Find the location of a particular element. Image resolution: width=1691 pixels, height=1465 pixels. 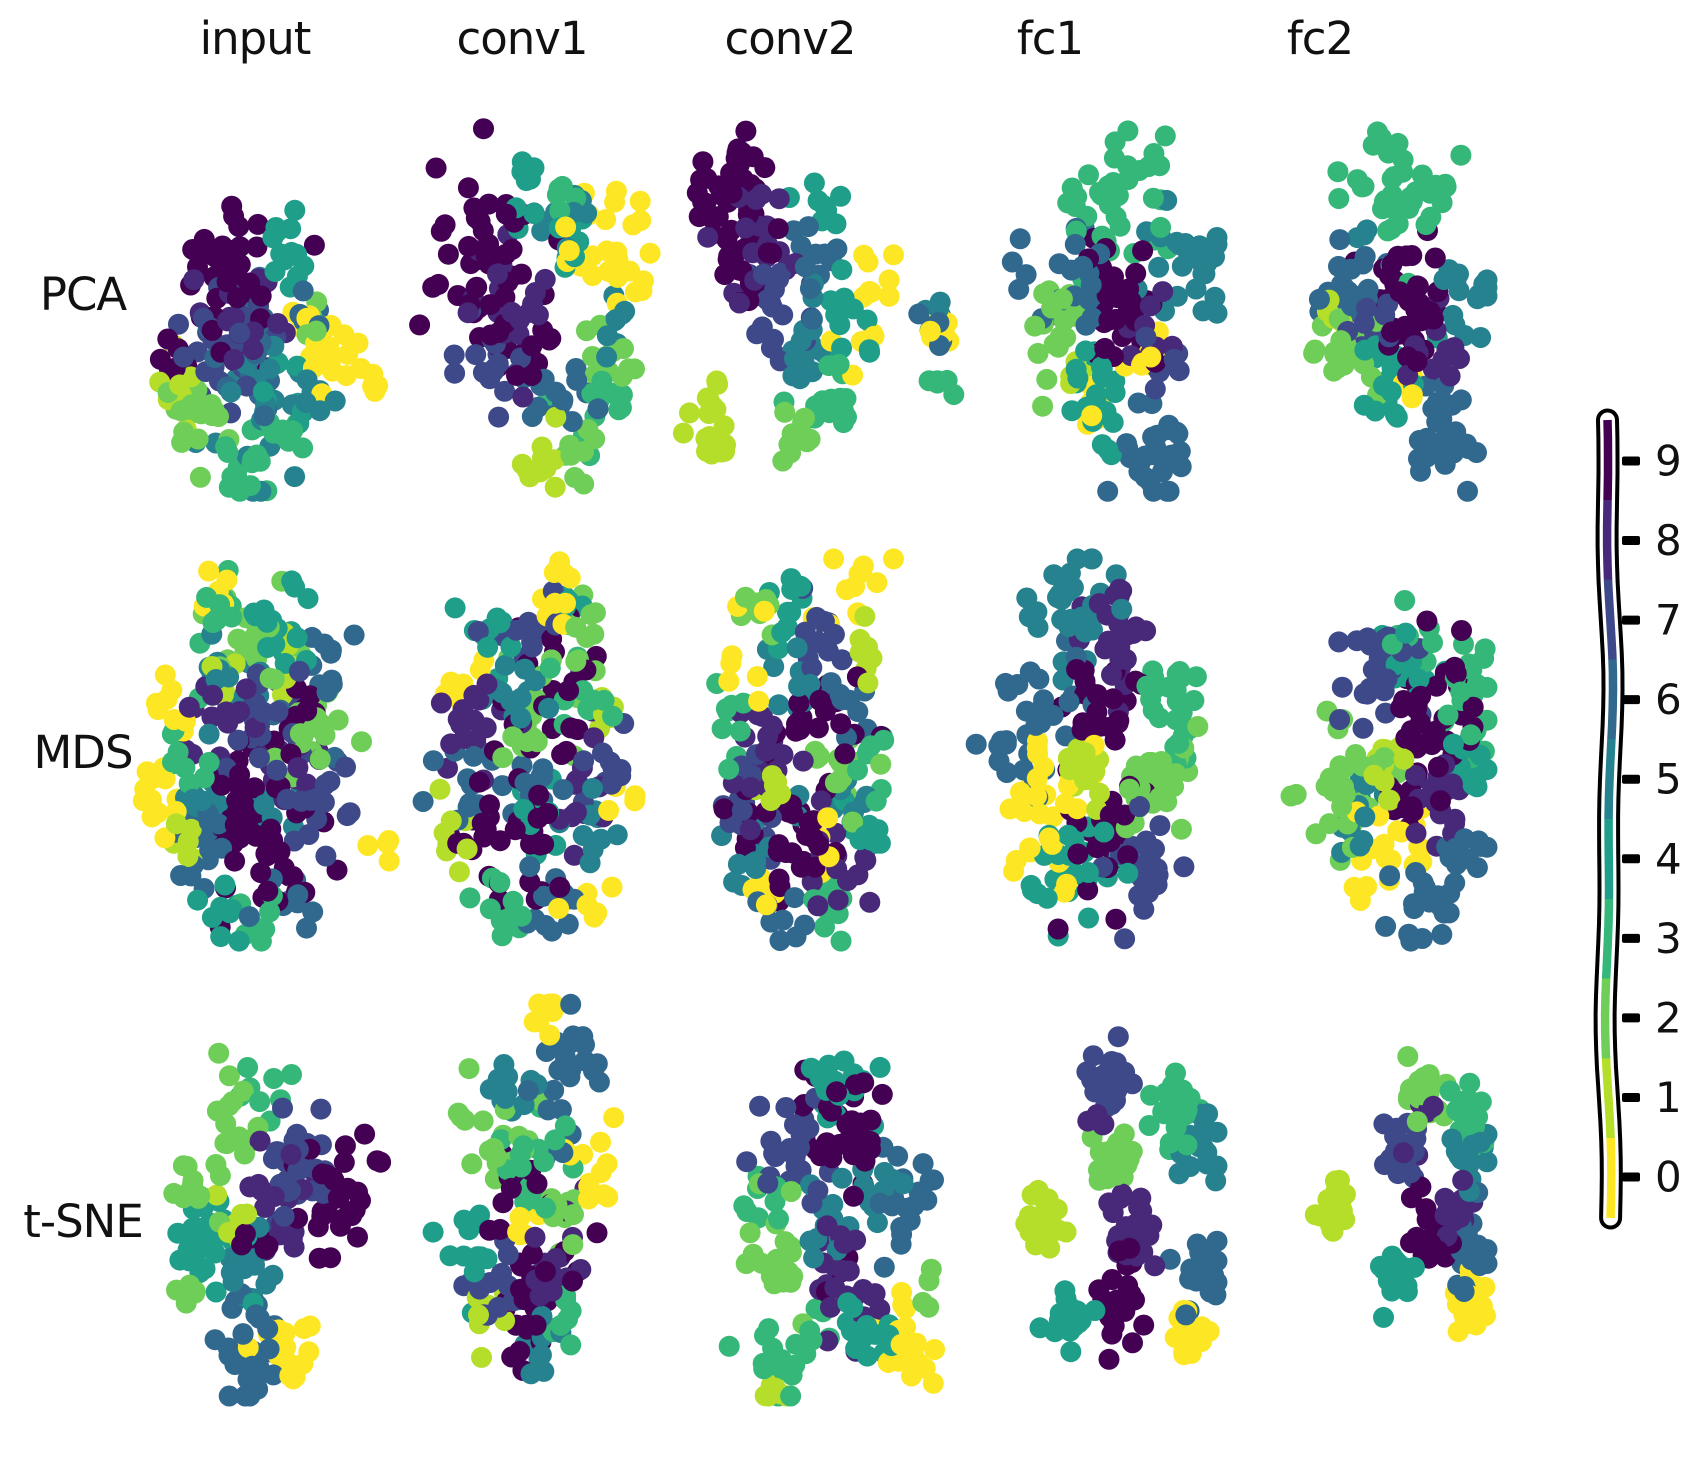

row-label-mds: MDS is located at coordinates (83, 752).